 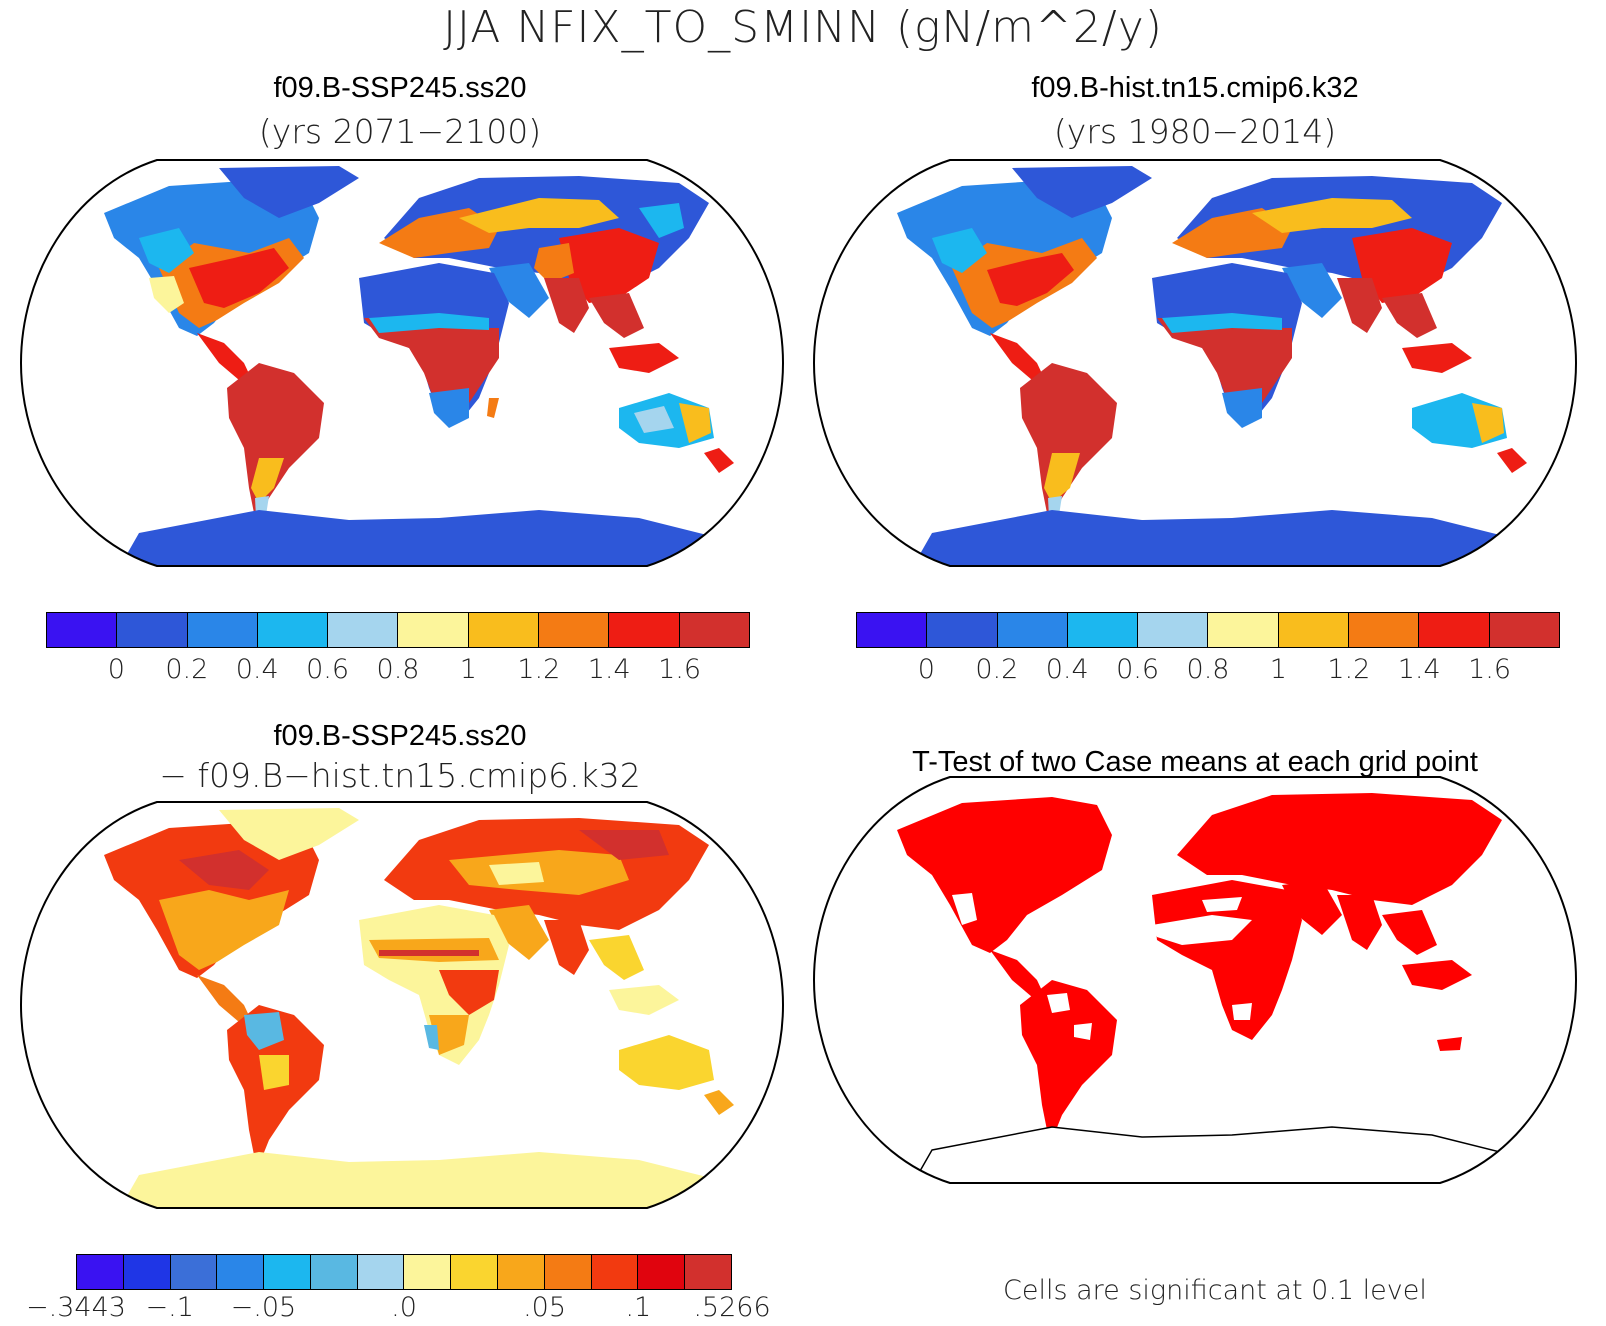 What do you see at coordinates (732, 1307) in the screenshot?
I see `colorbar-tick-label: .5266` at bounding box center [732, 1307].